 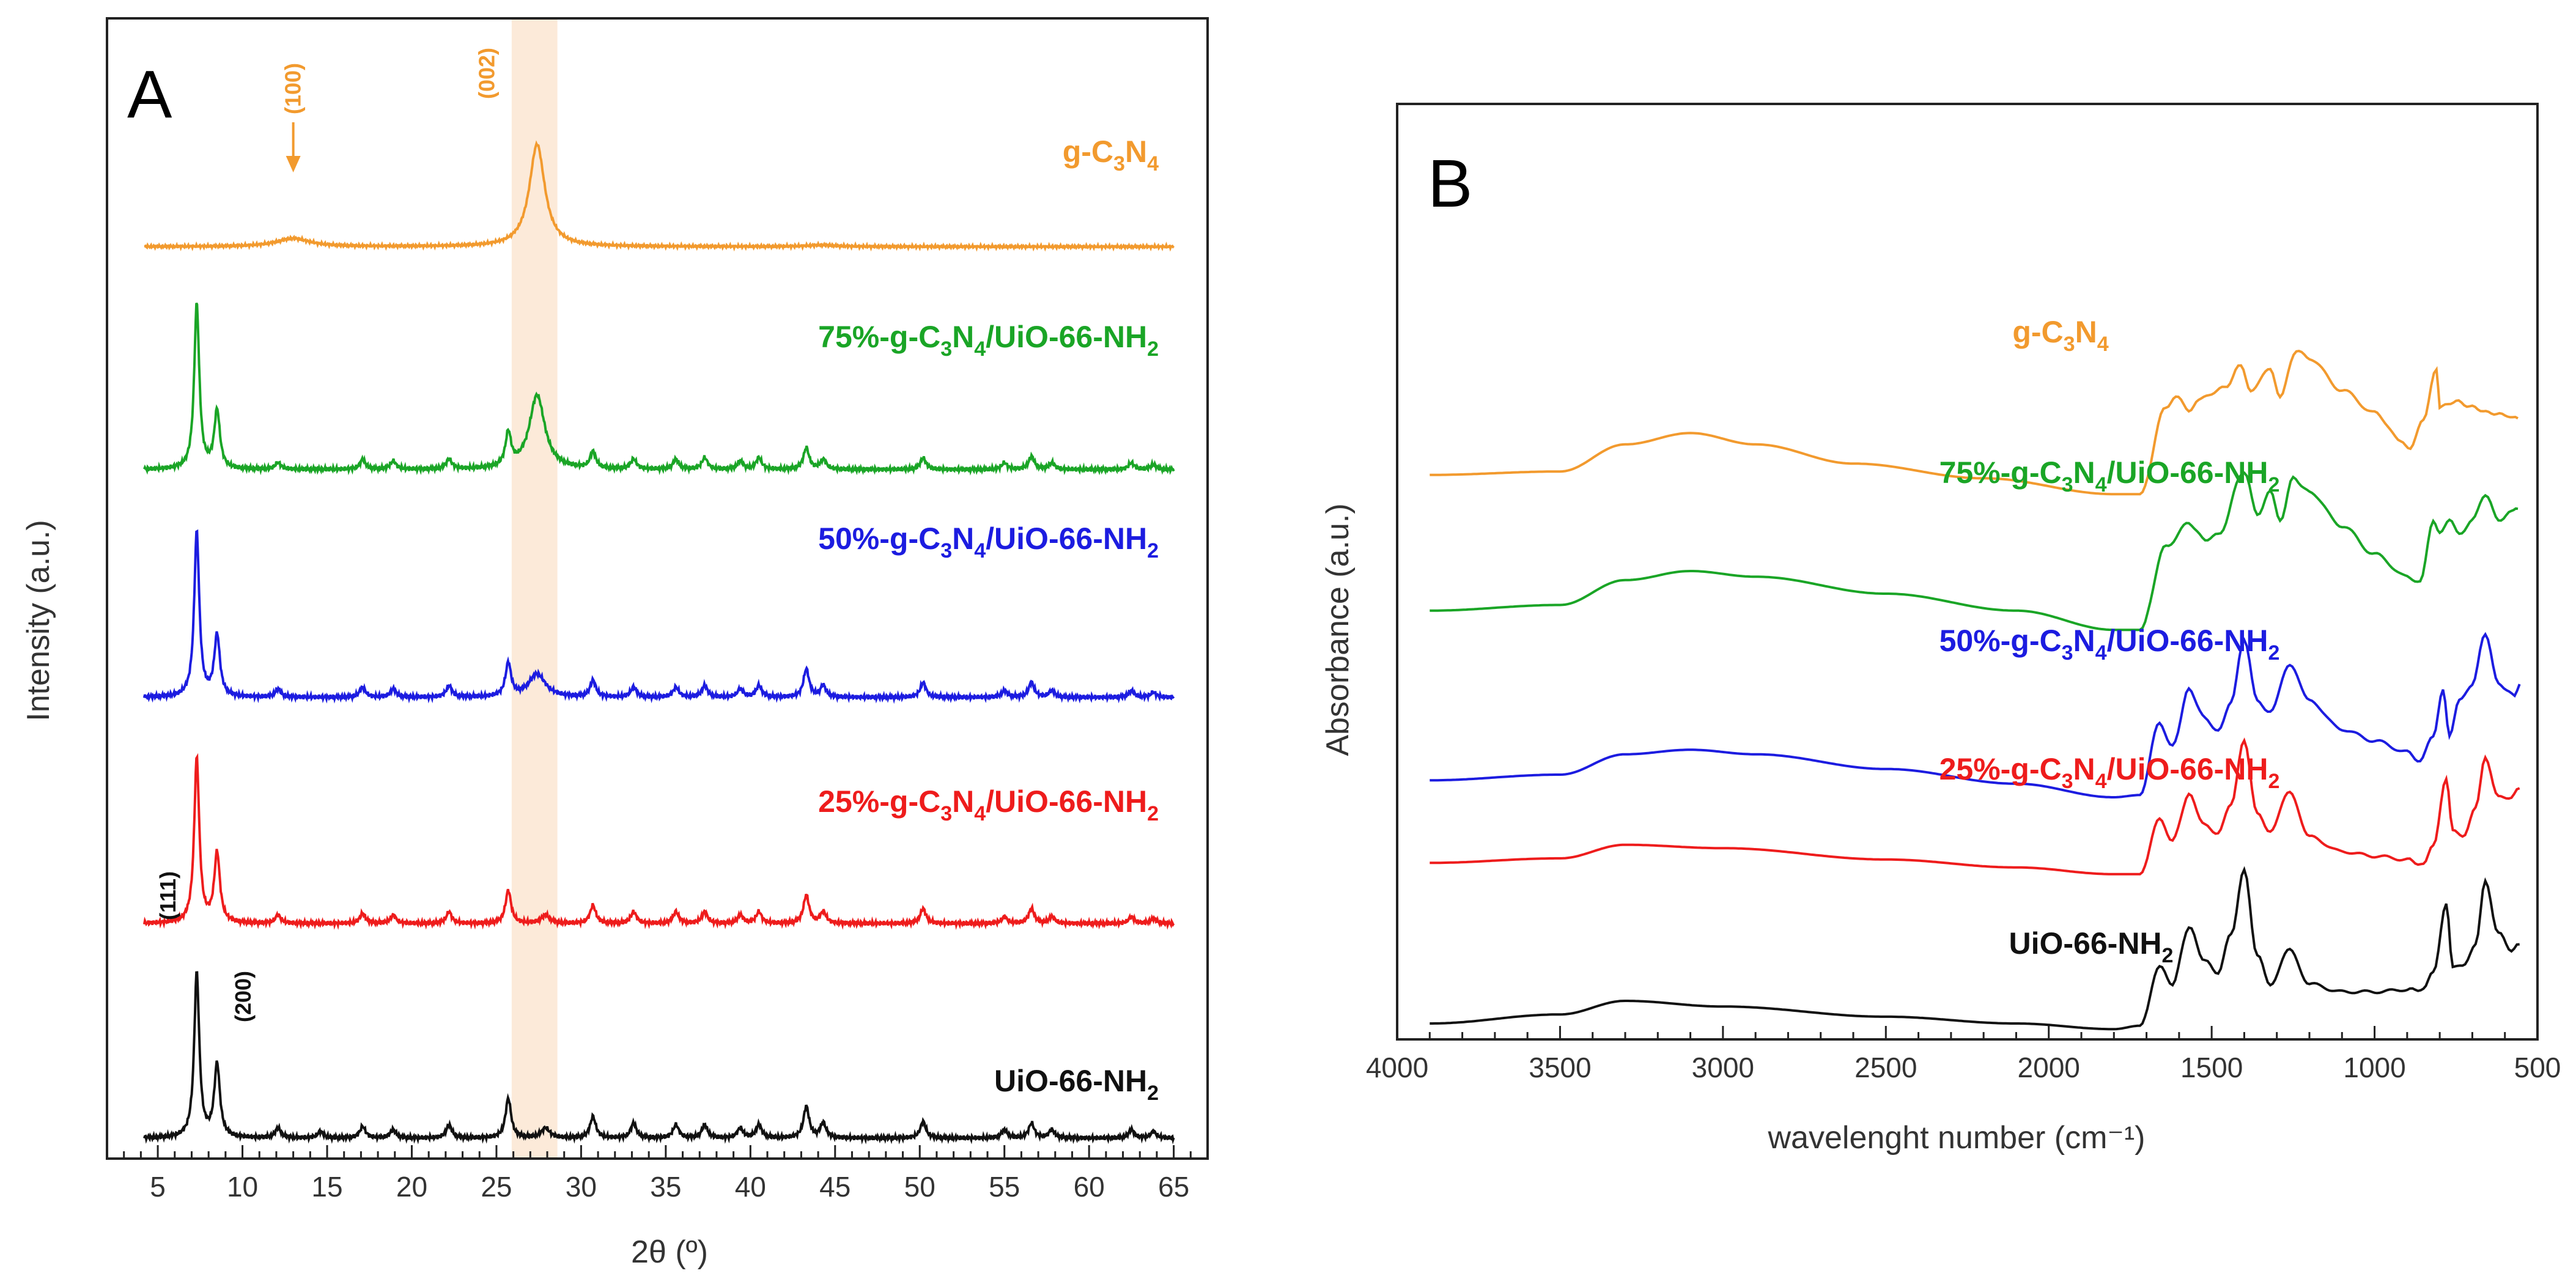 What do you see at coordinates (835, 1187) in the screenshot?
I see `x-tick-label: 45` at bounding box center [835, 1187].